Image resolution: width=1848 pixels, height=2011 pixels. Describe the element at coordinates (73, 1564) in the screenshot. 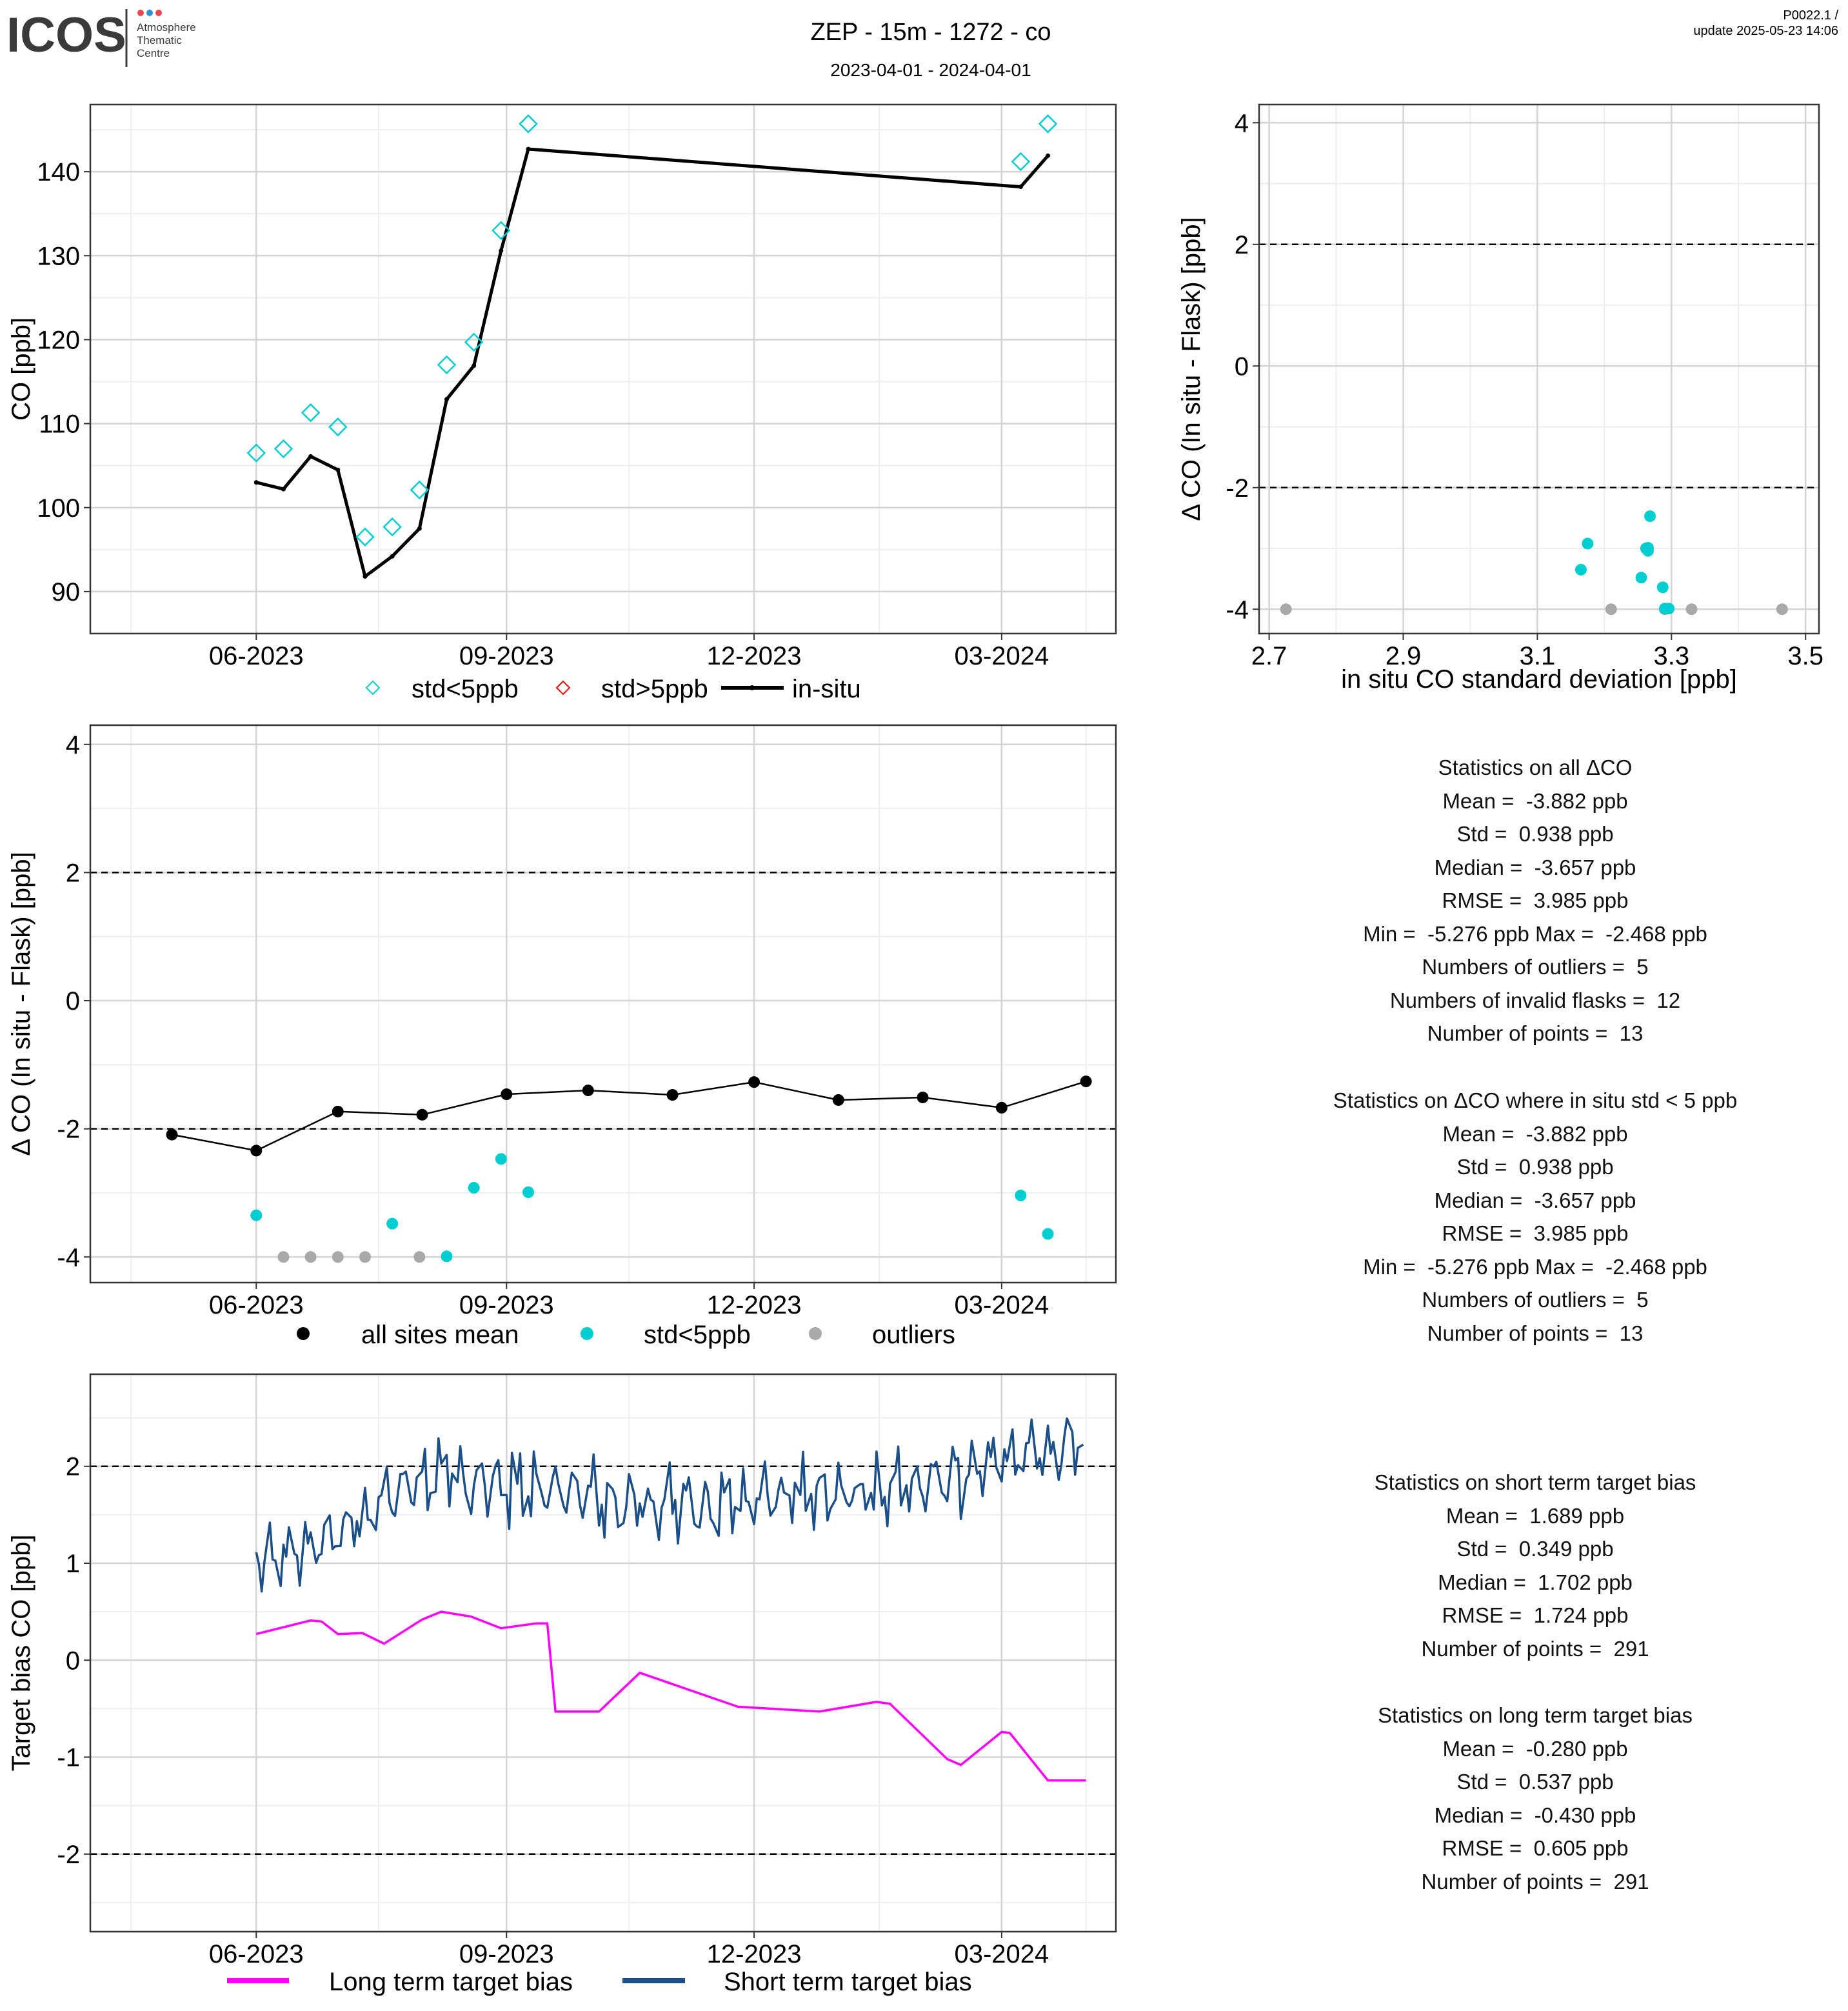

I see `y-tick-label: 1` at that location.